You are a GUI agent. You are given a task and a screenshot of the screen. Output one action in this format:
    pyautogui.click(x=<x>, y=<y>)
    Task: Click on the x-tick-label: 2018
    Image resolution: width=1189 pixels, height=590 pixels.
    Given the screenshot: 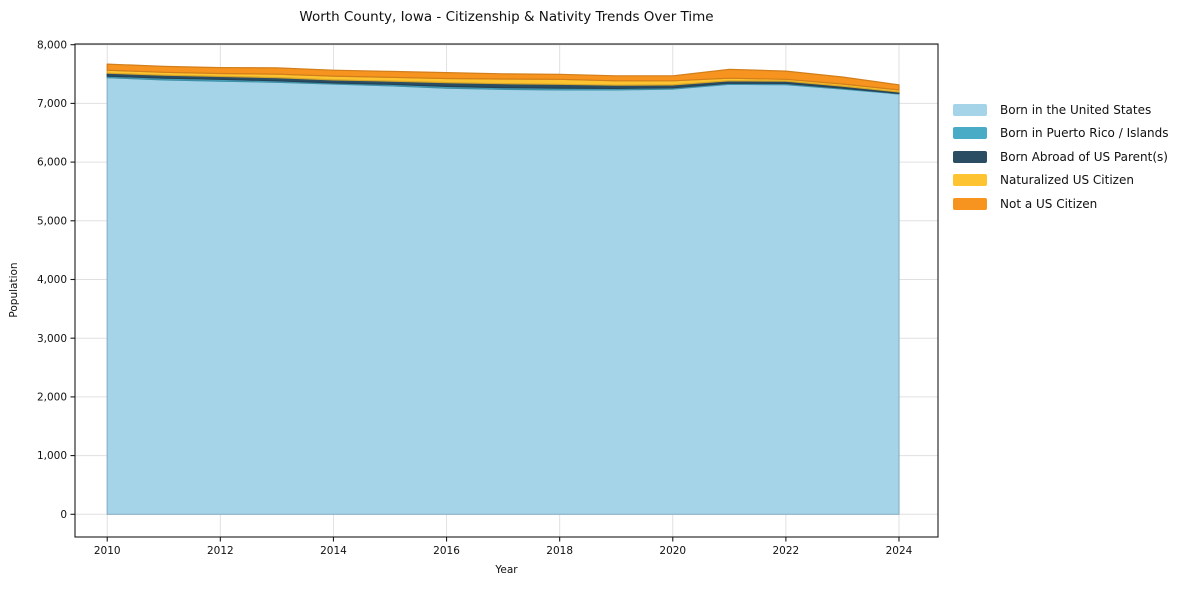 What is the action you would take?
    pyautogui.click(x=559, y=551)
    